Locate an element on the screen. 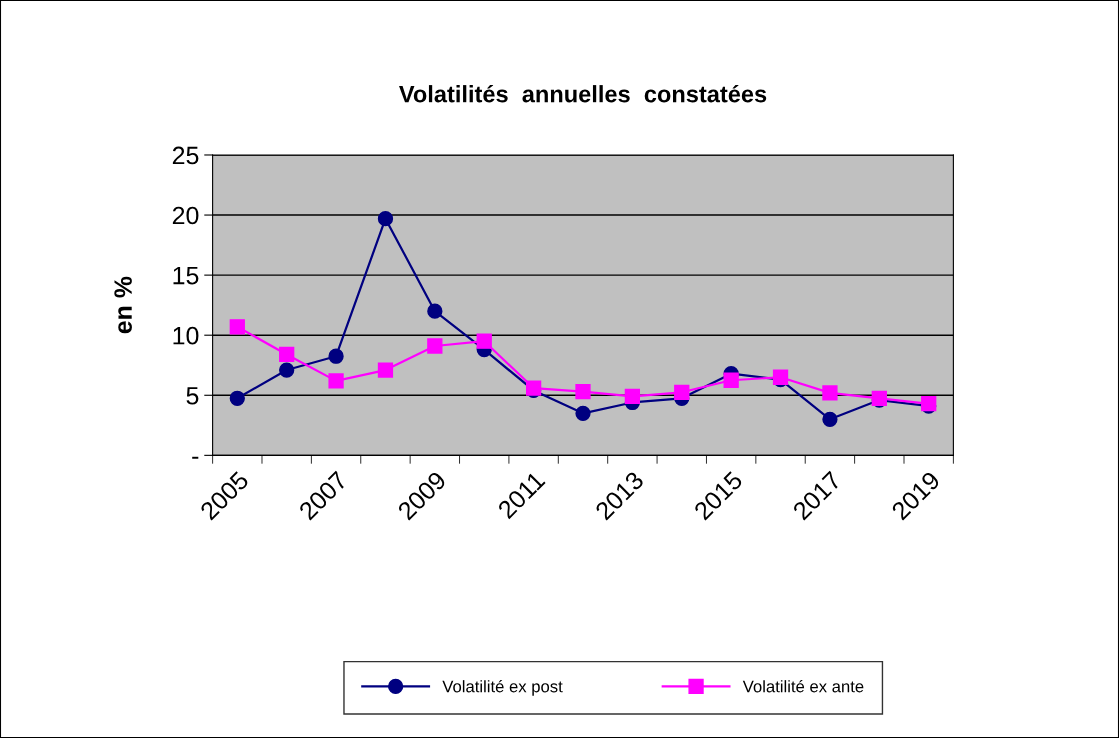 The height and width of the screenshot is (738, 1119). y-tick-label: 20 is located at coordinates (185, 215).